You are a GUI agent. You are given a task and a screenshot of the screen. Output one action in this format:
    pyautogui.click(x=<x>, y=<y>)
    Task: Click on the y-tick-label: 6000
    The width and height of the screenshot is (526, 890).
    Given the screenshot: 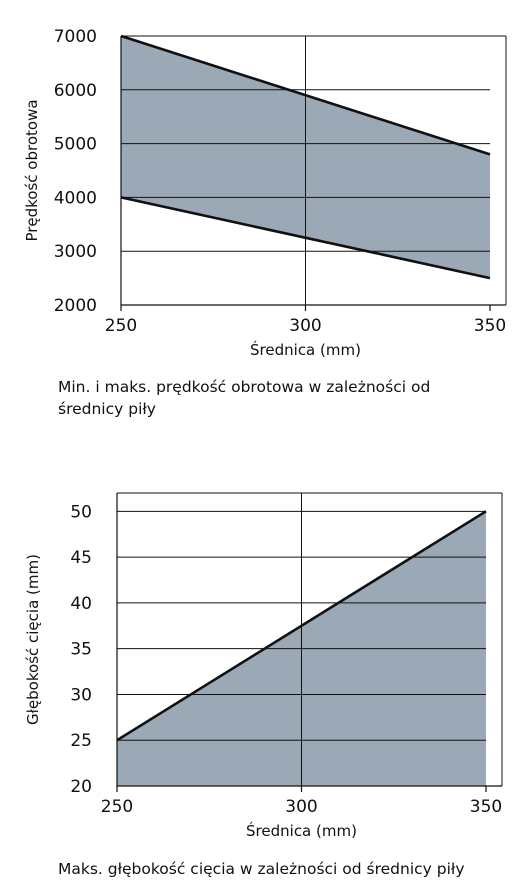 What is the action you would take?
    pyautogui.click(x=75, y=91)
    